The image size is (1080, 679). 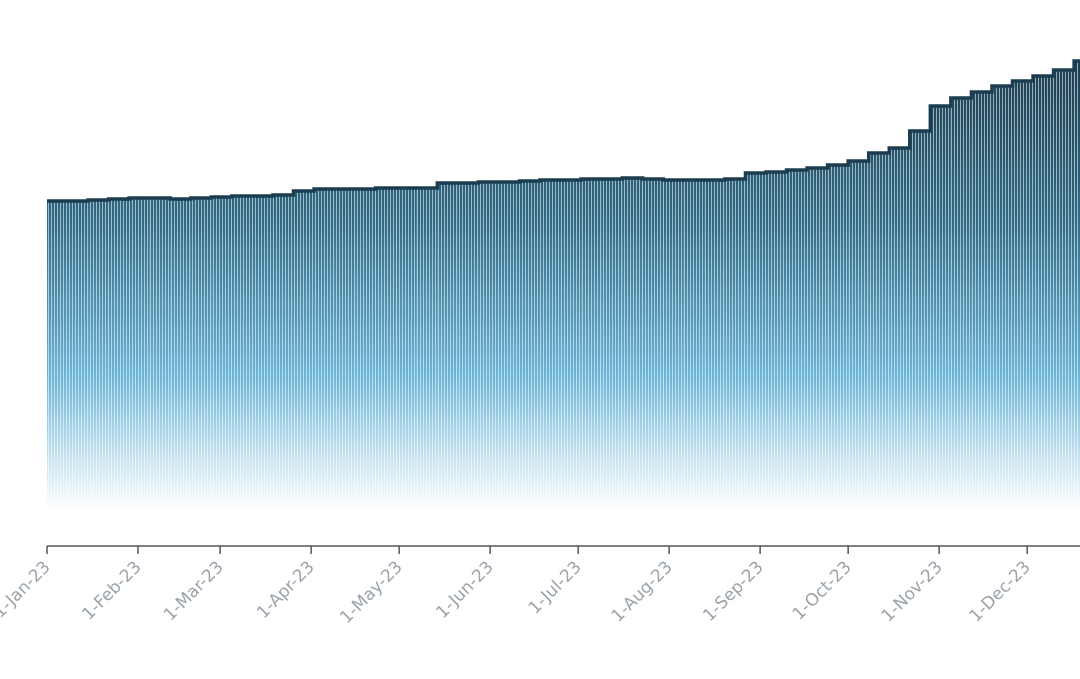 I want to click on x-tick-label: 1-Jan-23, so click(x=27, y=589).